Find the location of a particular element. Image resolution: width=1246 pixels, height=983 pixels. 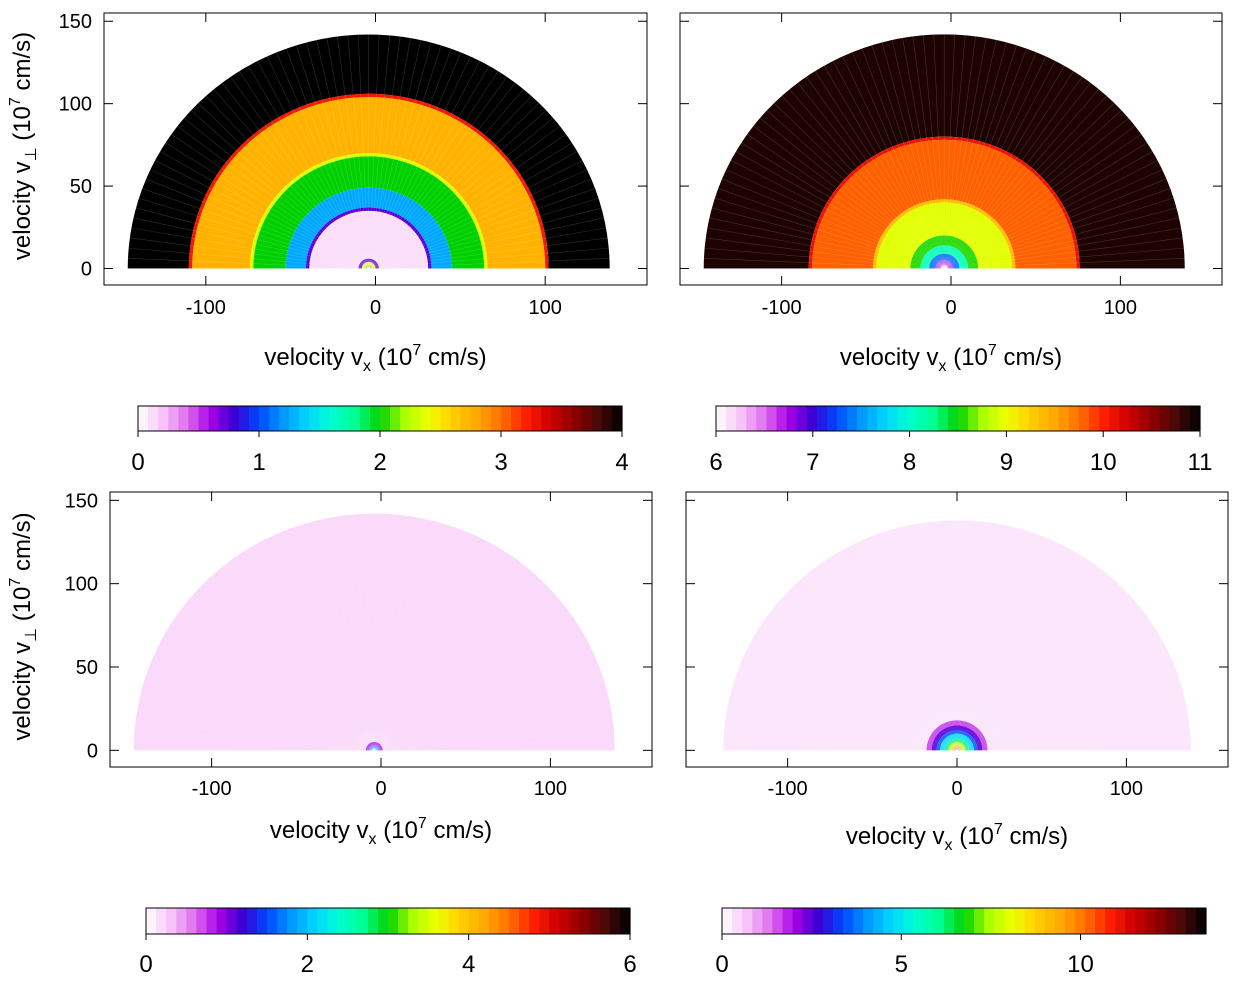

y-tick-label: 0 is located at coordinates (86, 270).